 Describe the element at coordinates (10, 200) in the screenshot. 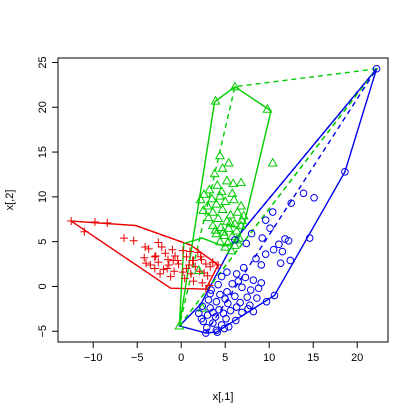

I see `y-axis-title: x[,2]` at that location.